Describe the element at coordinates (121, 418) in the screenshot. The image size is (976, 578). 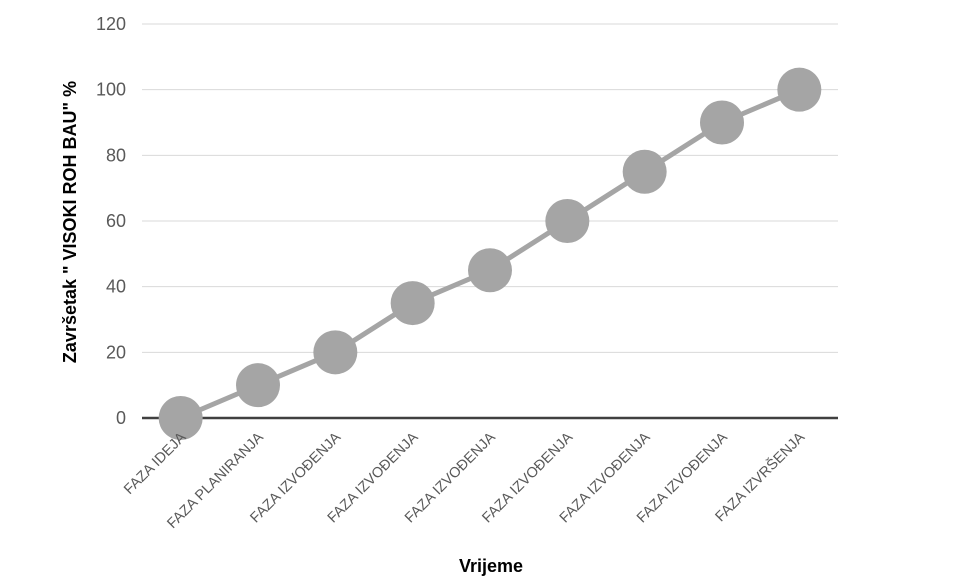
I see `y-tick-label: 0` at that location.